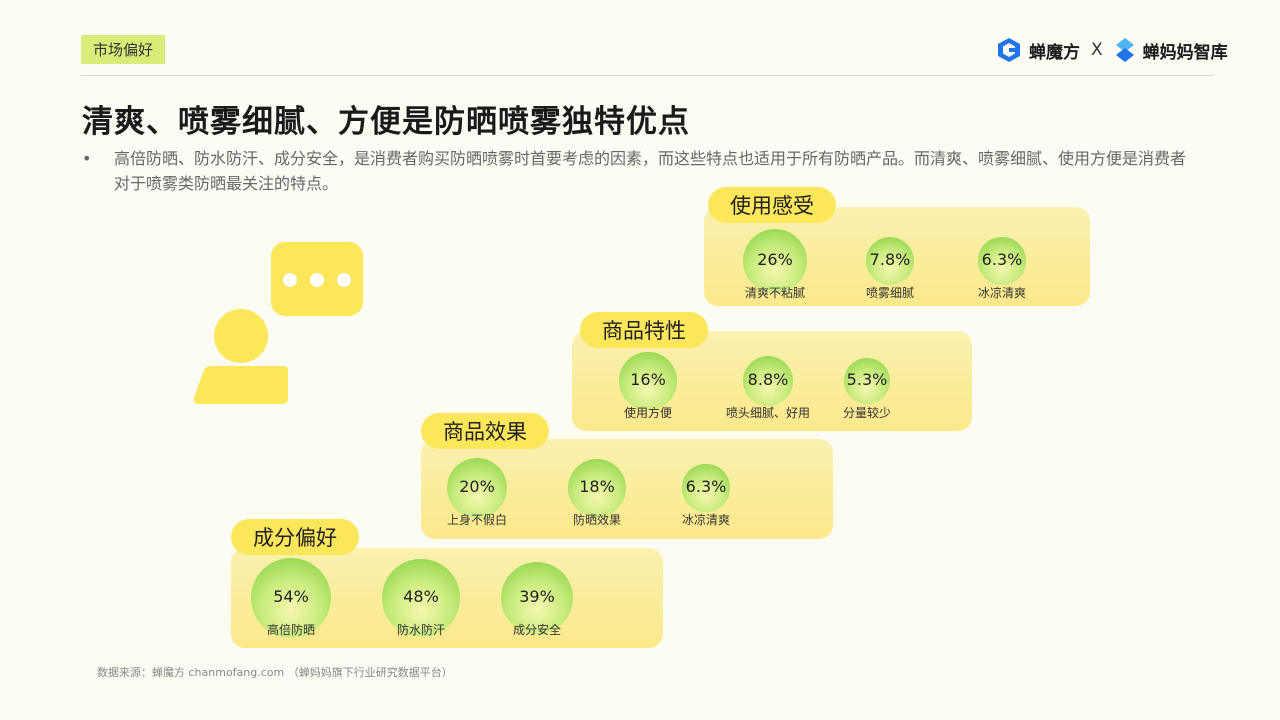  I want to click on value-label: 18%, so click(597, 486).